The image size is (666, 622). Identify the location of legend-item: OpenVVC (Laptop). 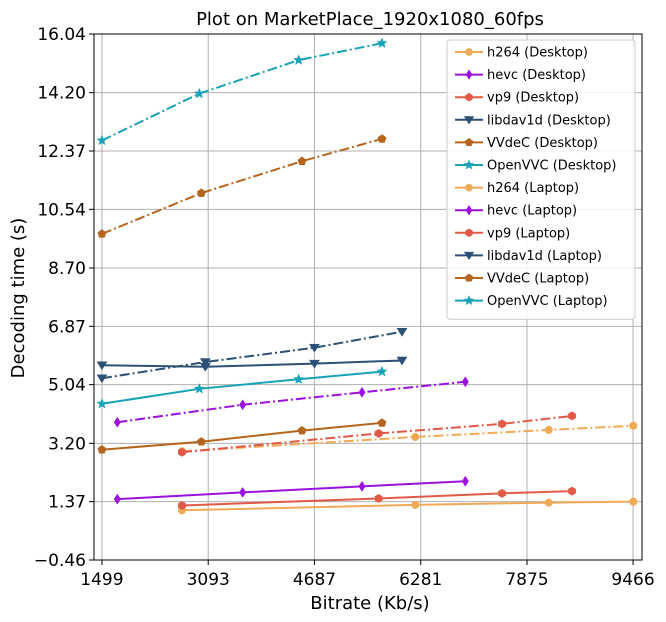
(531, 301).